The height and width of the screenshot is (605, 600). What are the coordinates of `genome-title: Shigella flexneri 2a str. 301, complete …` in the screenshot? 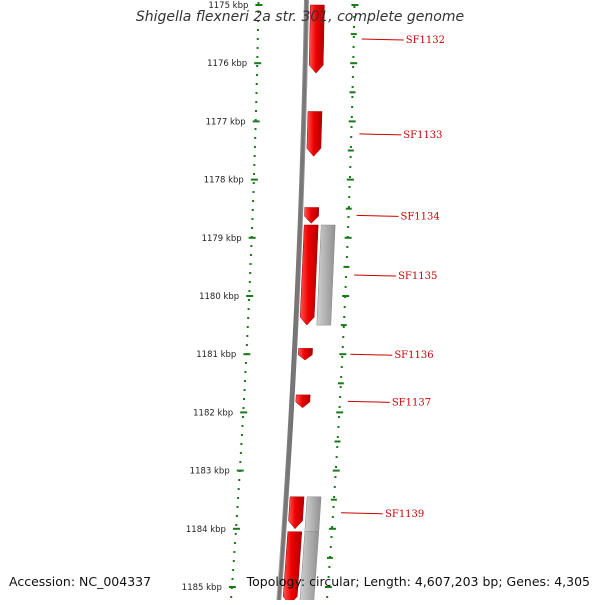 It's located at (300, 17).